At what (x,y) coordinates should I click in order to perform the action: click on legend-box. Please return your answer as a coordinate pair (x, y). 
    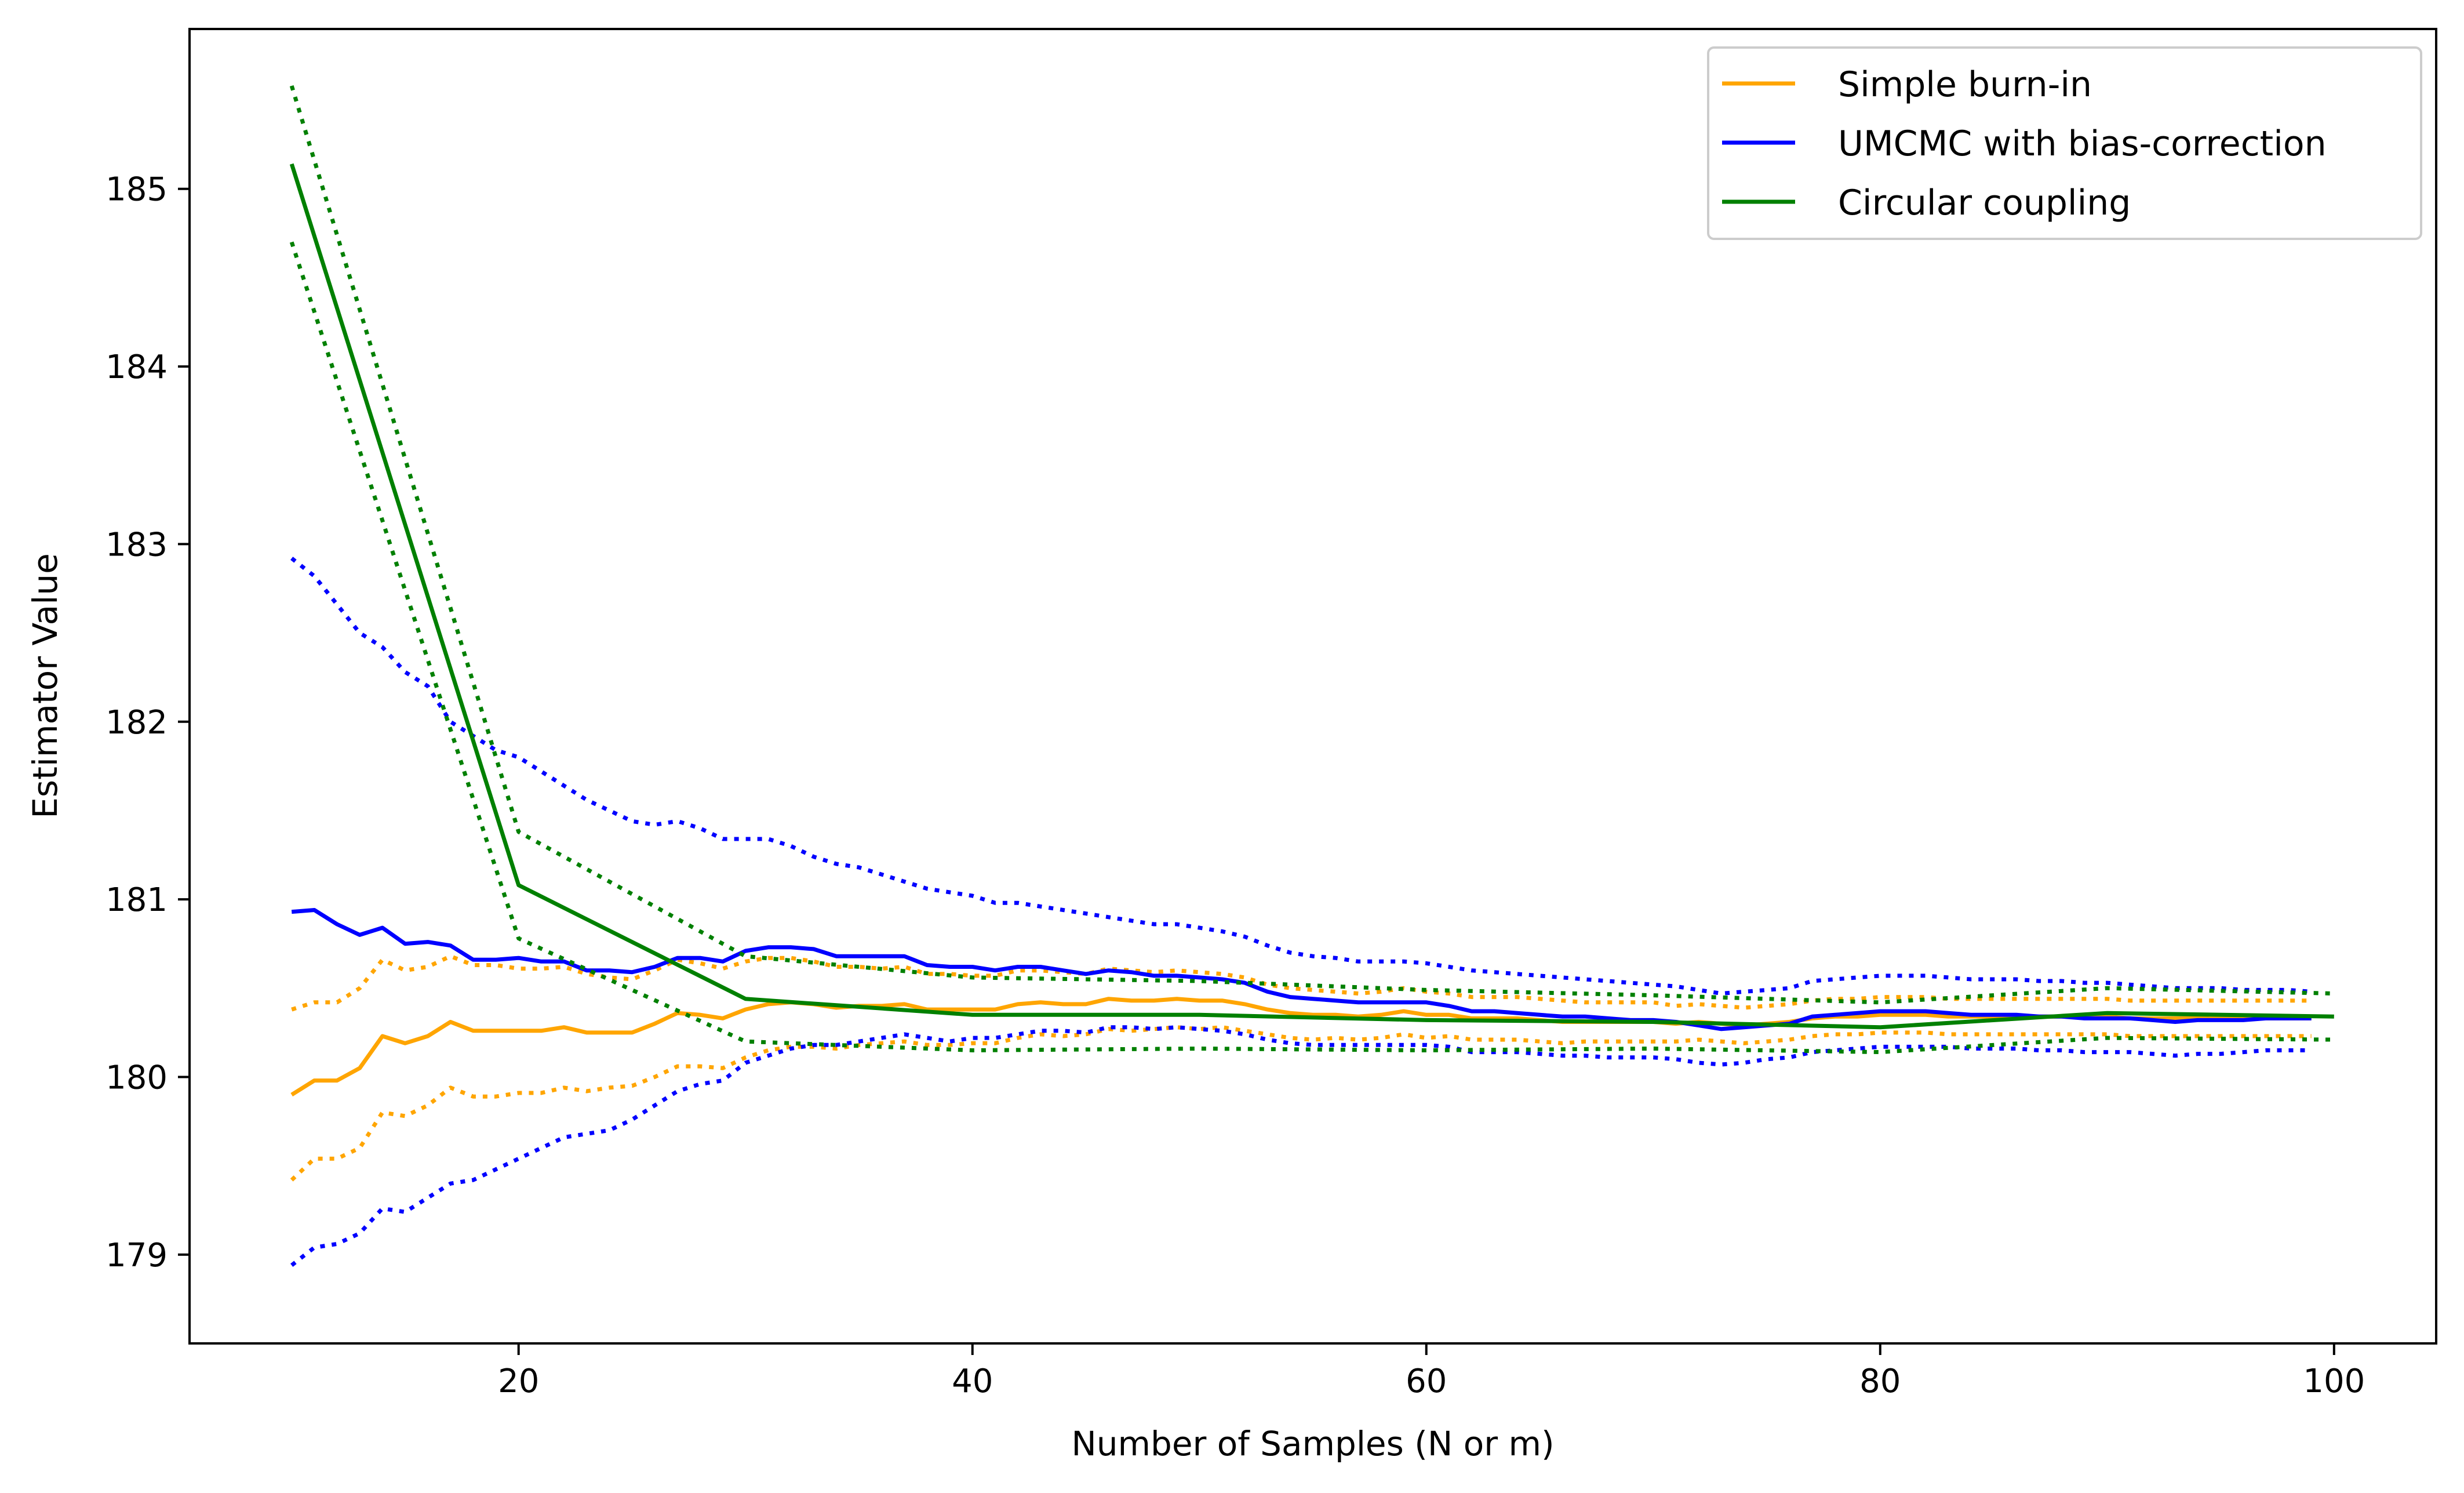
    Looking at the image, I should click on (2064, 143).